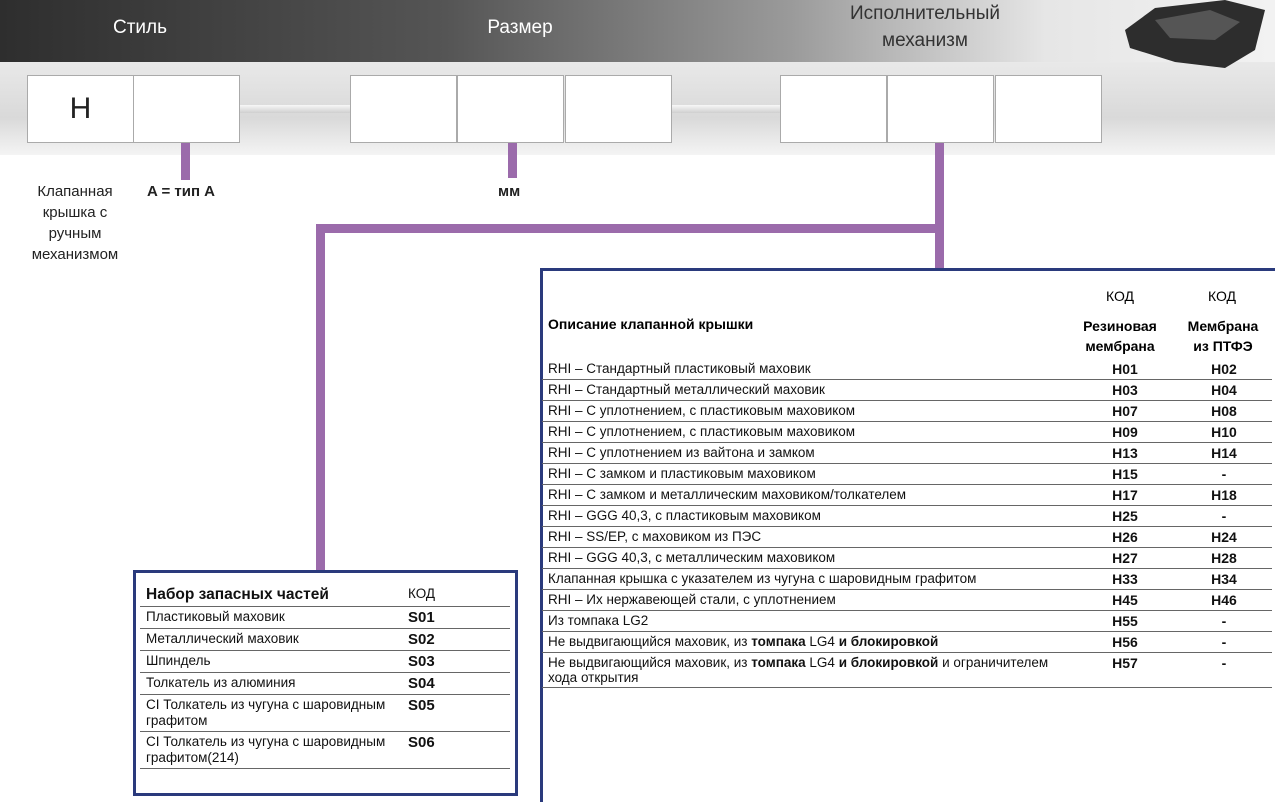 Image resolution: width=1275 pixels, height=802 pixels. Describe the element at coordinates (1125, 621) in the screenshot. I see `rubber-code: H55` at that location.